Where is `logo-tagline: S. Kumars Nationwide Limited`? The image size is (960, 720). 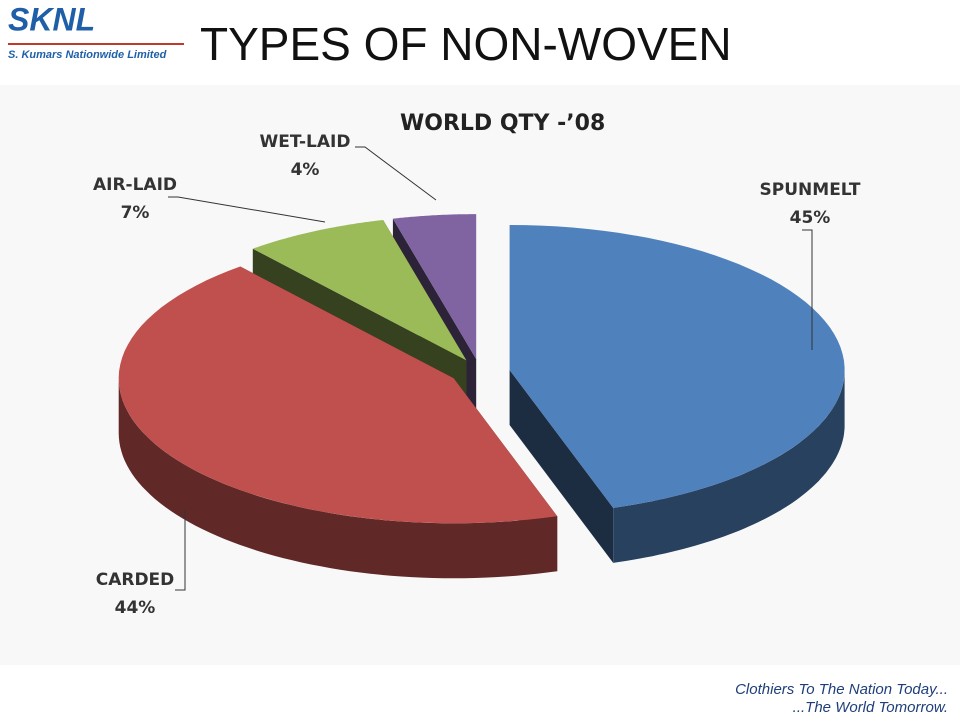
logo-tagline: S. Kumars Nationwide Limited is located at coordinates (87, 55).